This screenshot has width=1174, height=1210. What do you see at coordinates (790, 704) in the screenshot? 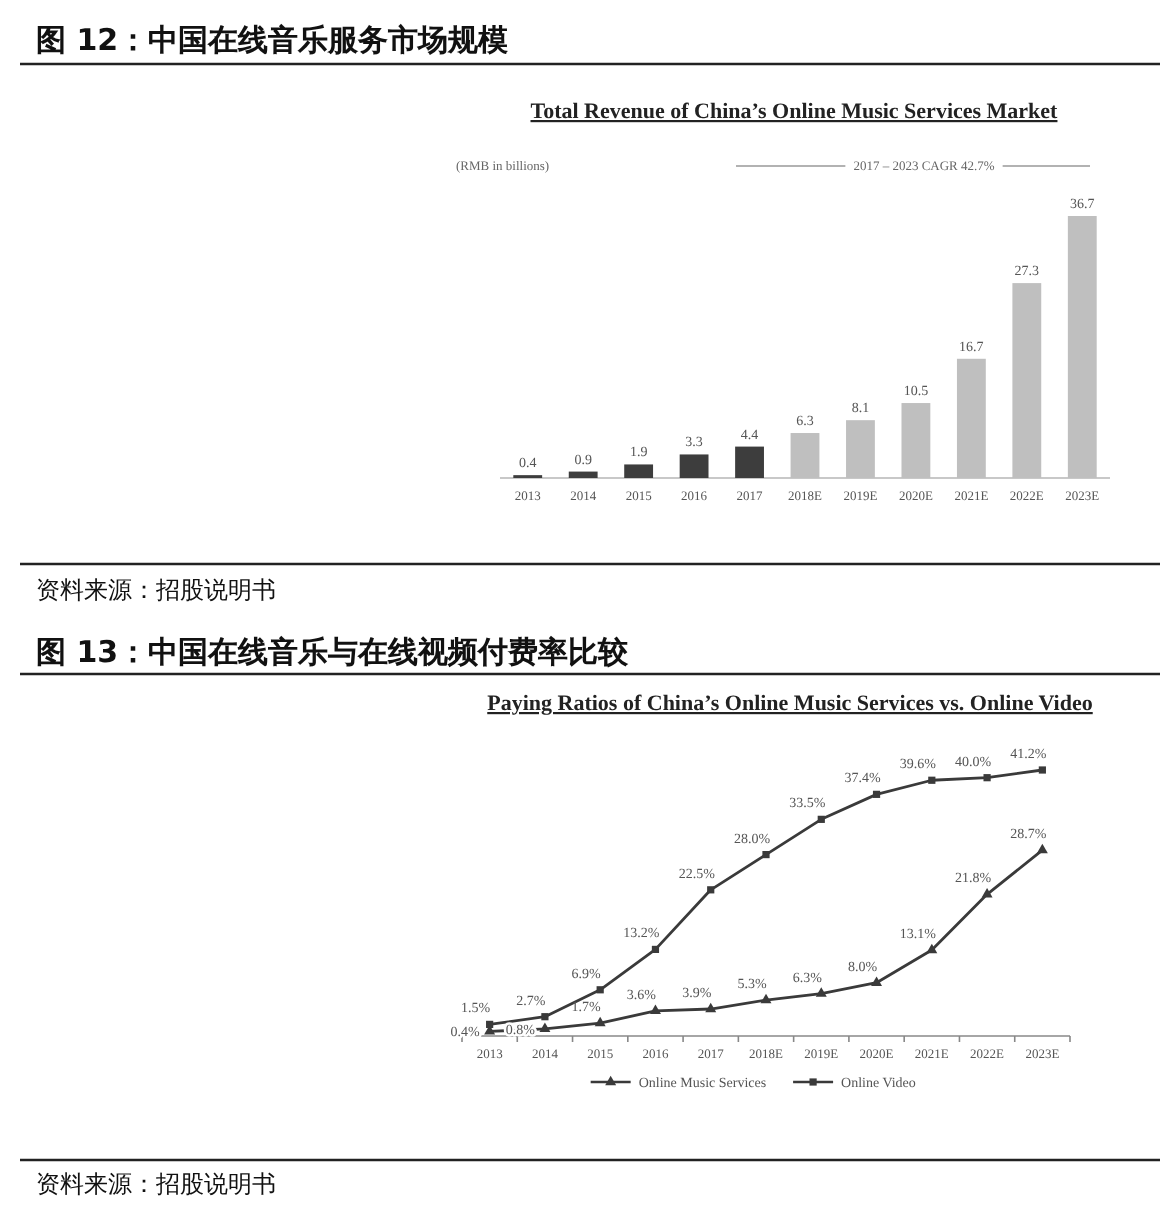
I see `chart-subtitle: Paying Ratios of China’s Online Music Services vs. Online Video` at bounding box center [790, 704].